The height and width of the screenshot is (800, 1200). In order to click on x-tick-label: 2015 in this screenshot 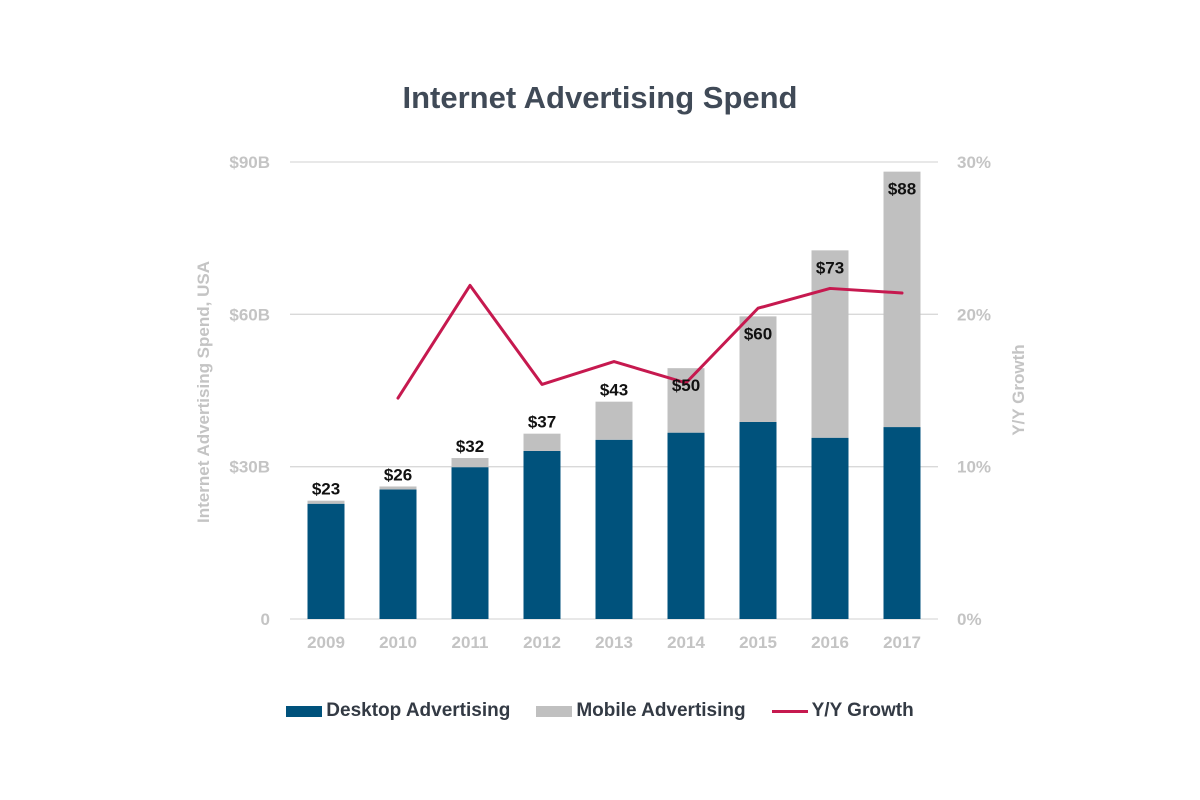, I will do `click(758, 642)`.